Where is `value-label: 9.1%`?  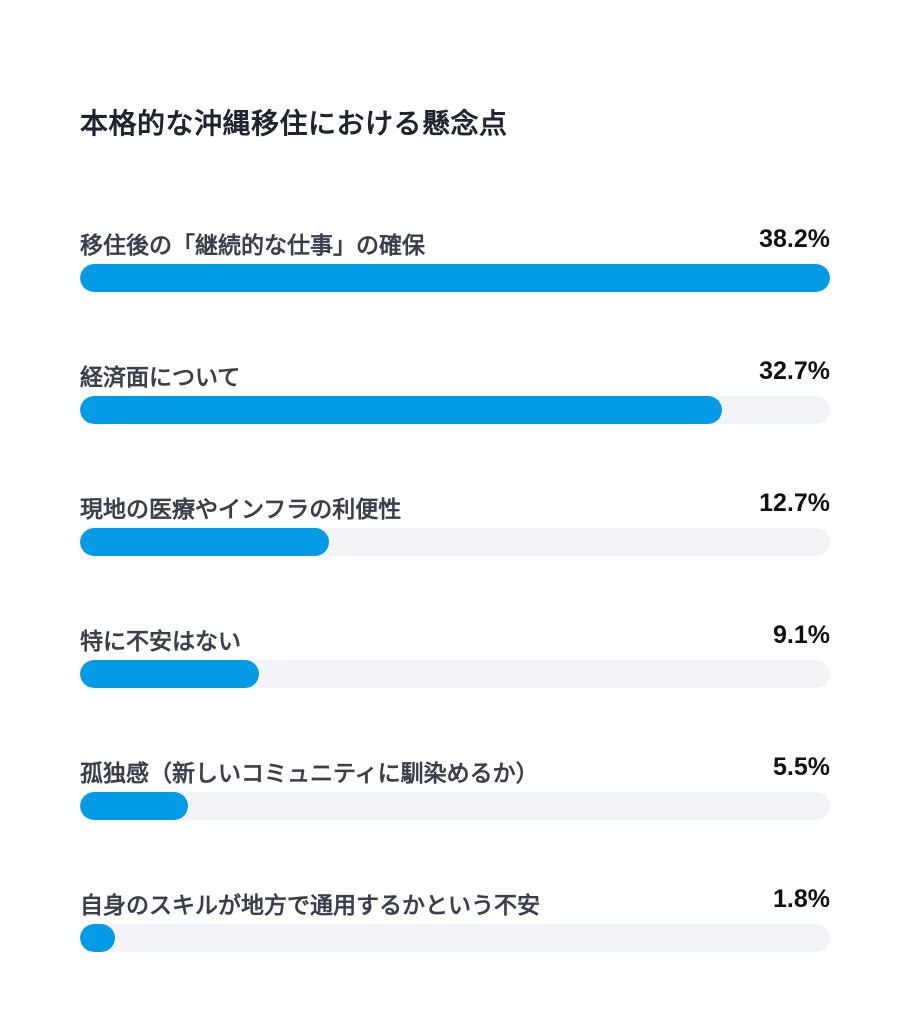 value-label: 9.1% is located at coordinates (801, 635).